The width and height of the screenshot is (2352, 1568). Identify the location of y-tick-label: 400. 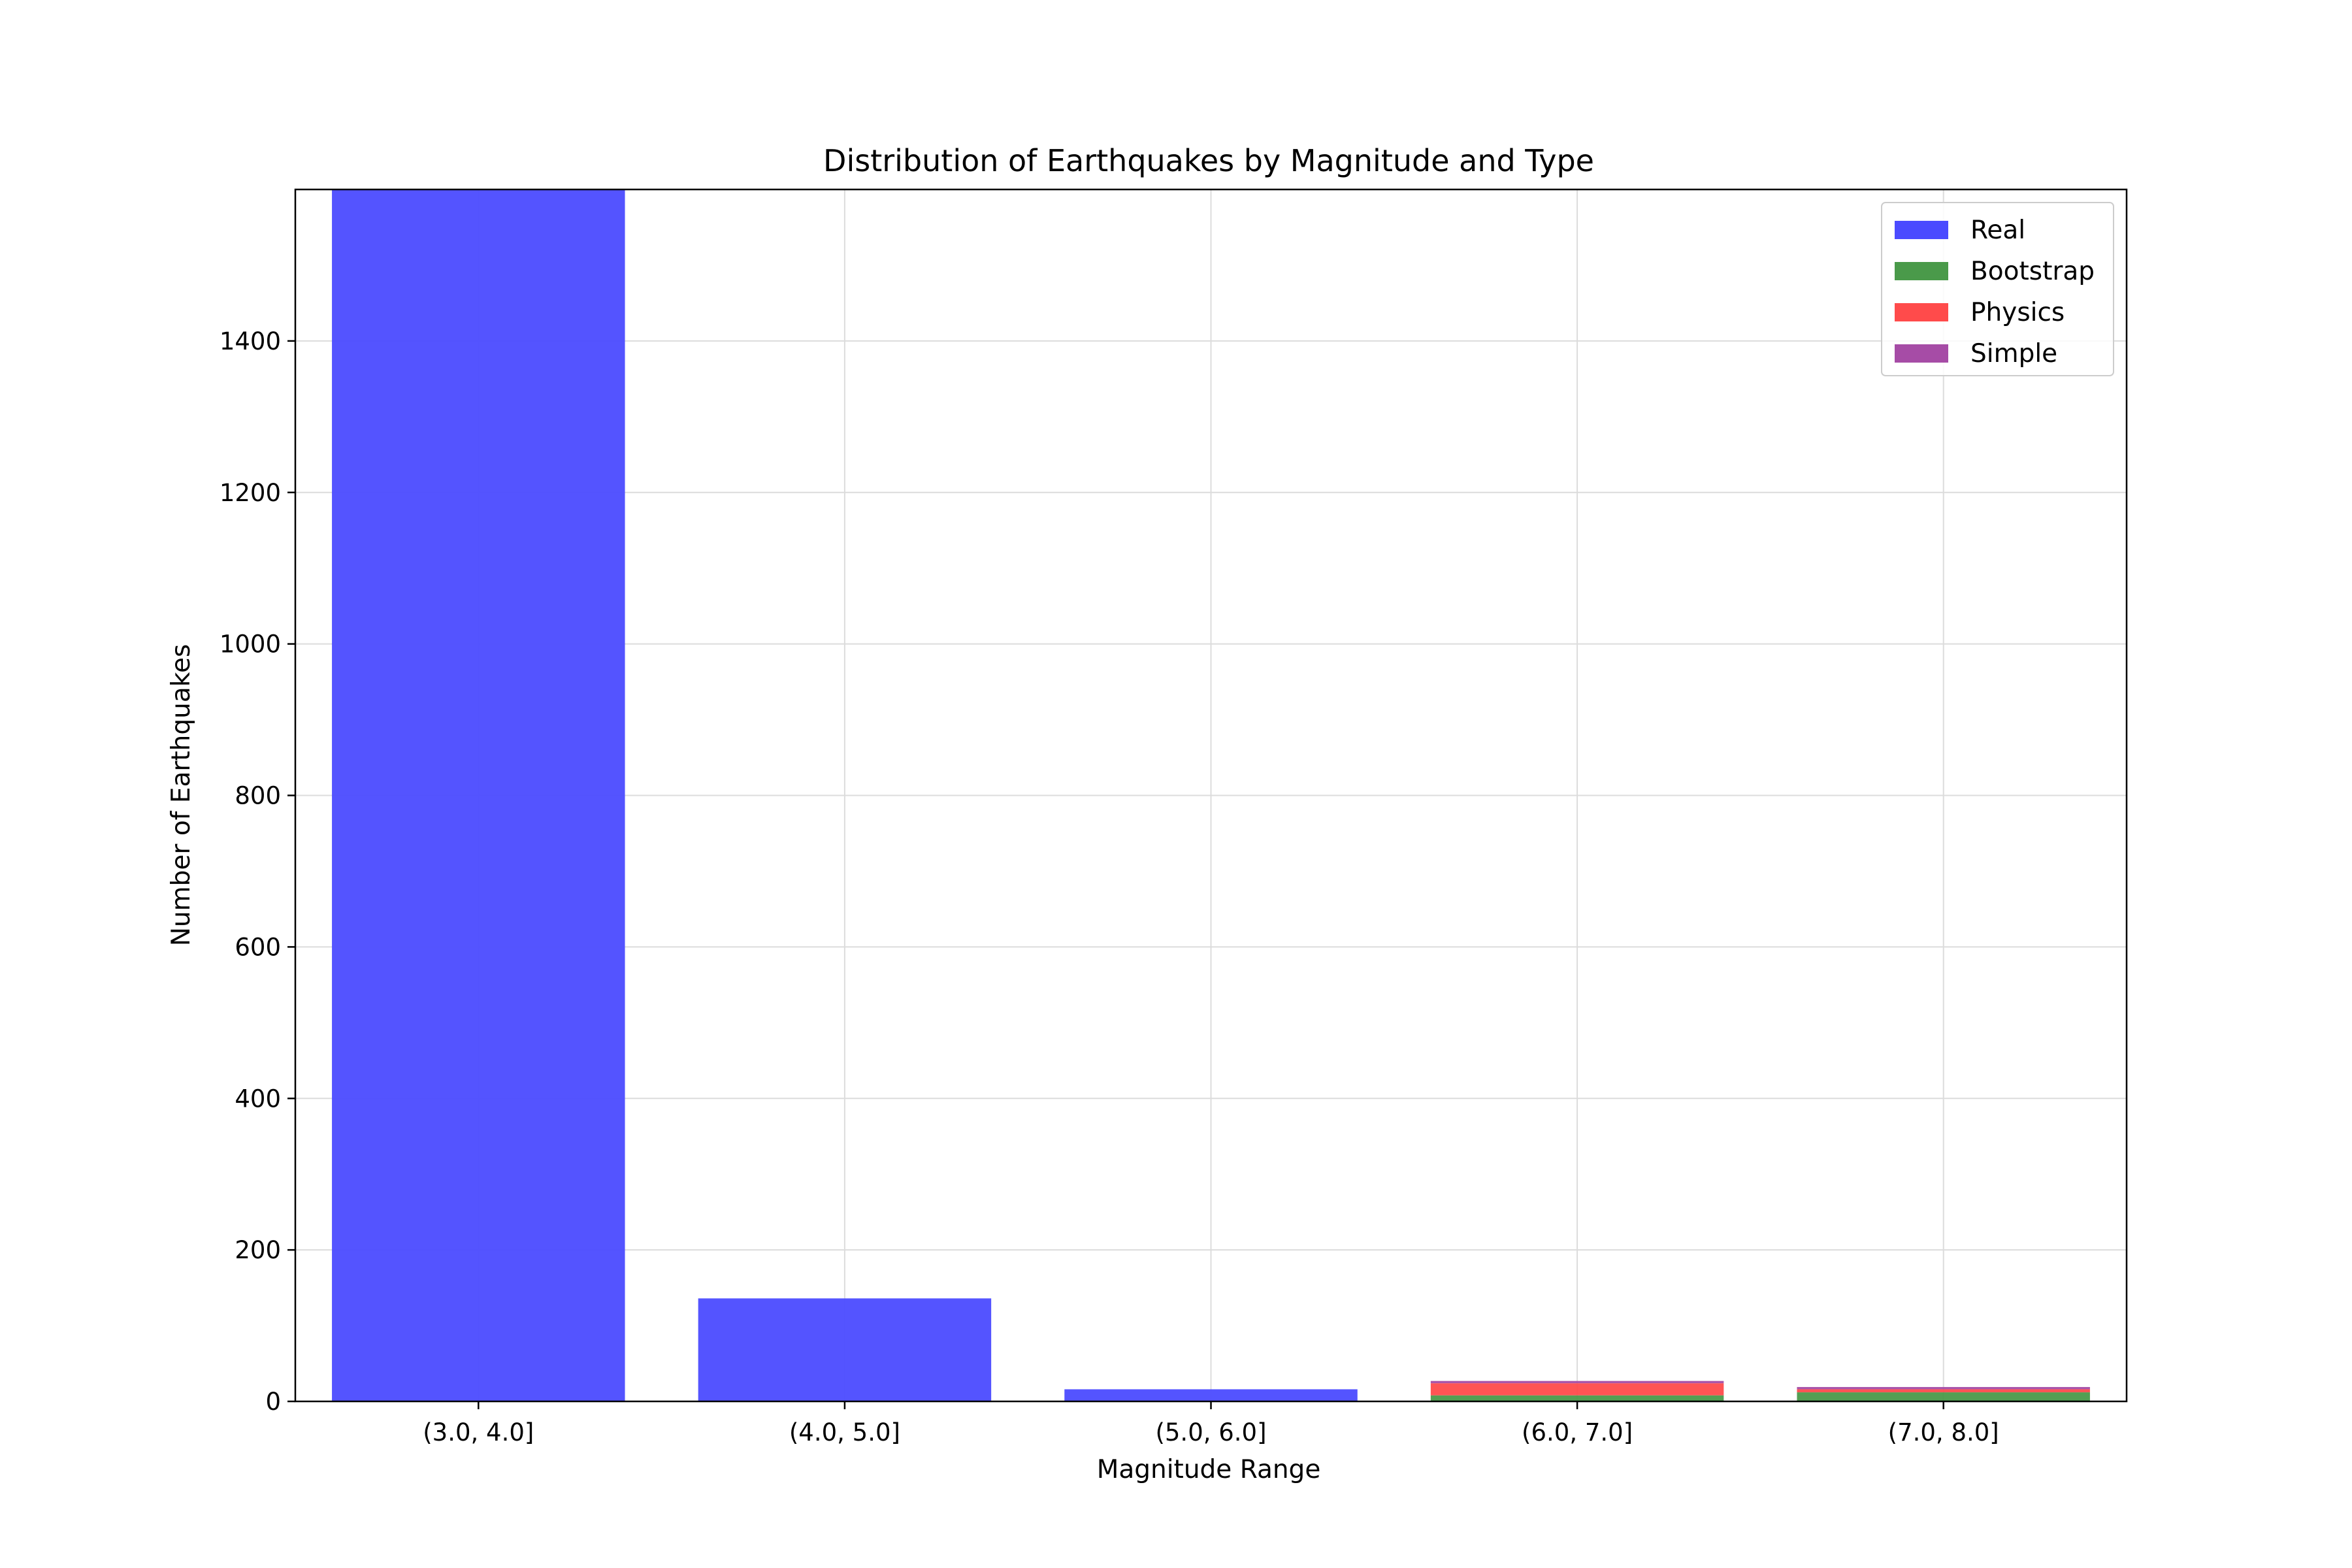
(258, 1099).